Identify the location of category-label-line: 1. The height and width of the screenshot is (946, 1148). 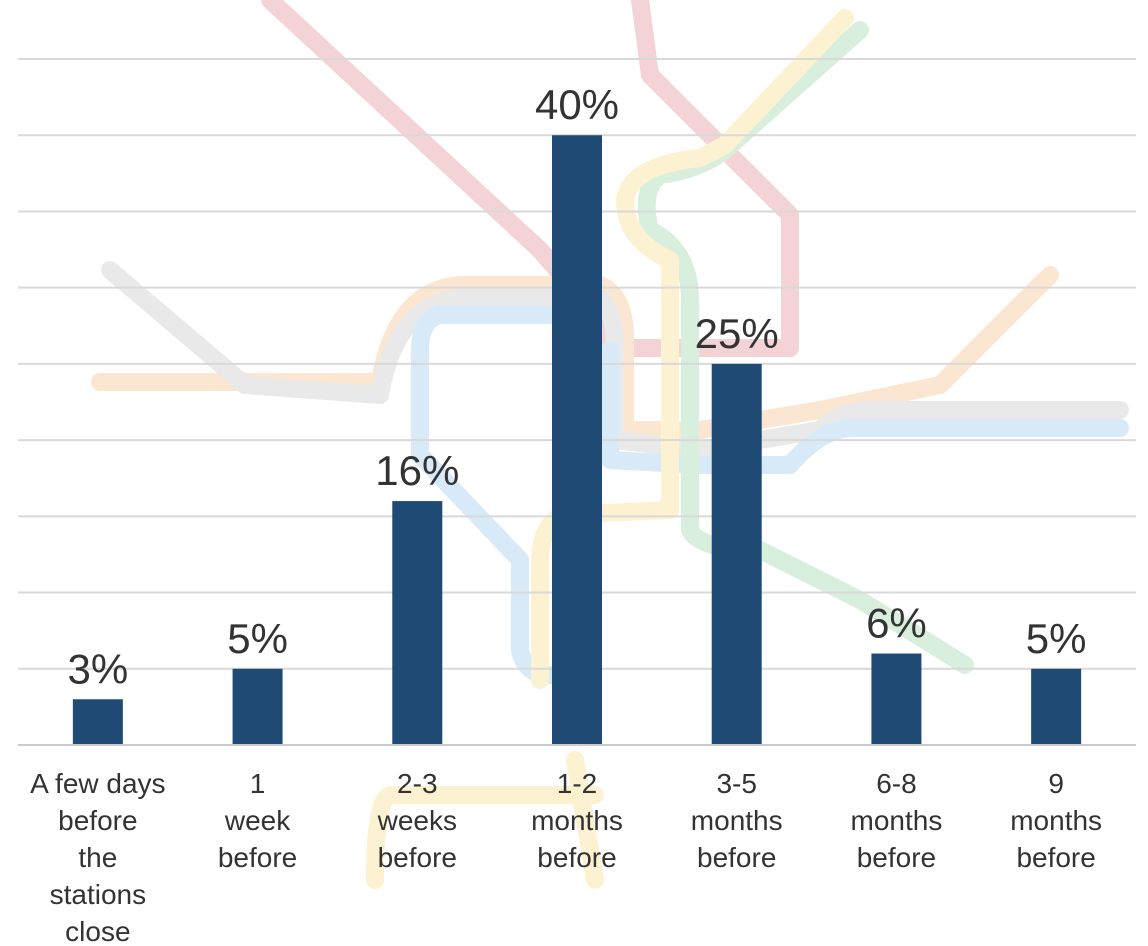
(258, 783).